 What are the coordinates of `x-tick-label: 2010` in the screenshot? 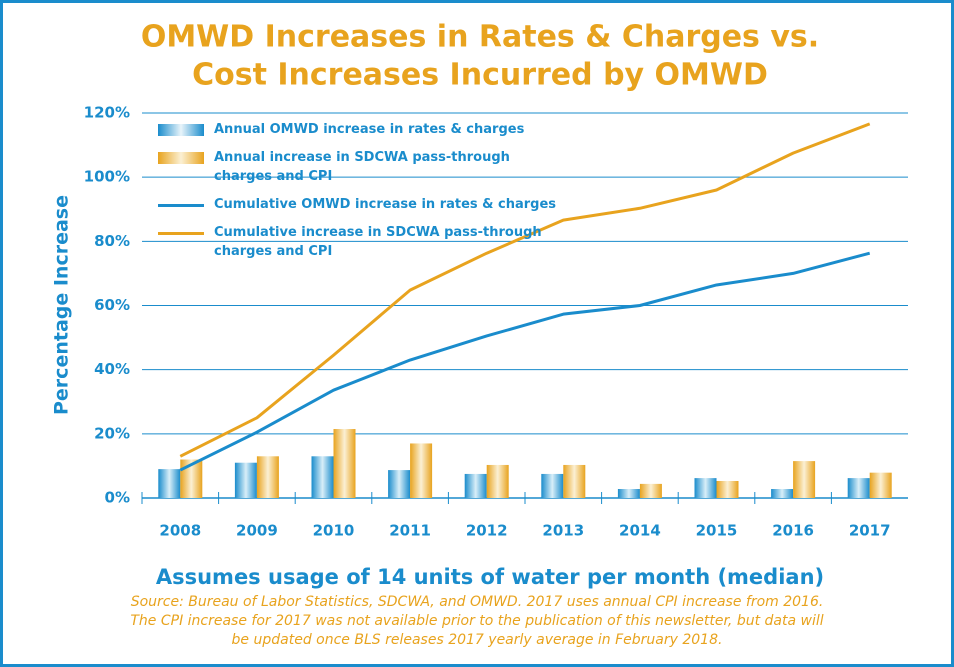 It's located at (334, 531).